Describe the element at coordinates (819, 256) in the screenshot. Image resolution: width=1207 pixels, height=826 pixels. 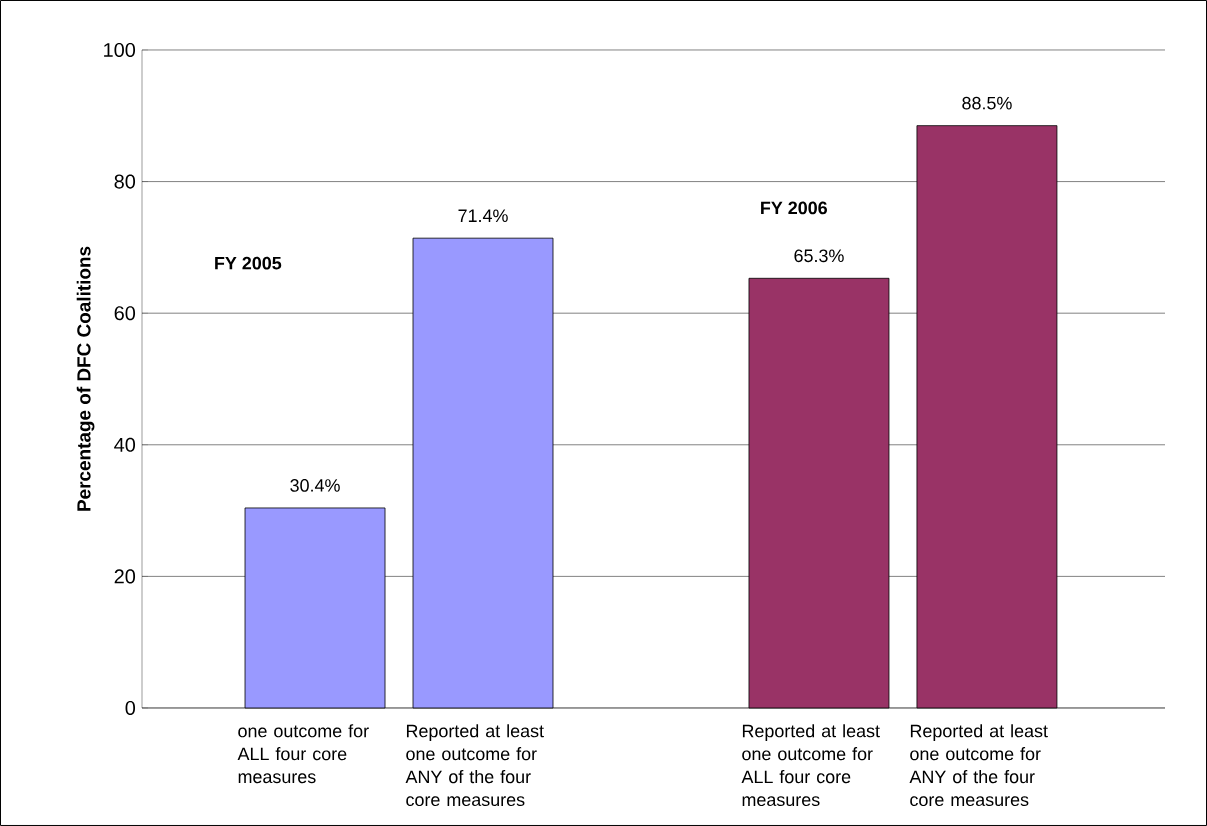
I see `data-label: 65.3%` at that location.